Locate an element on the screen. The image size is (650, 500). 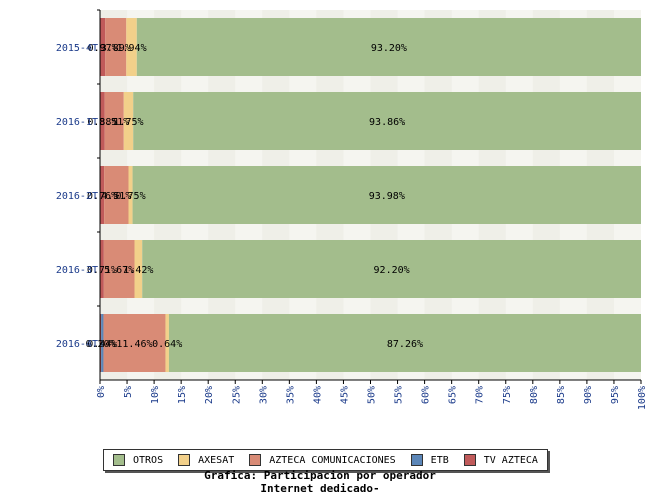
category-label: 2016-3T is located at coordinates (77, 270).